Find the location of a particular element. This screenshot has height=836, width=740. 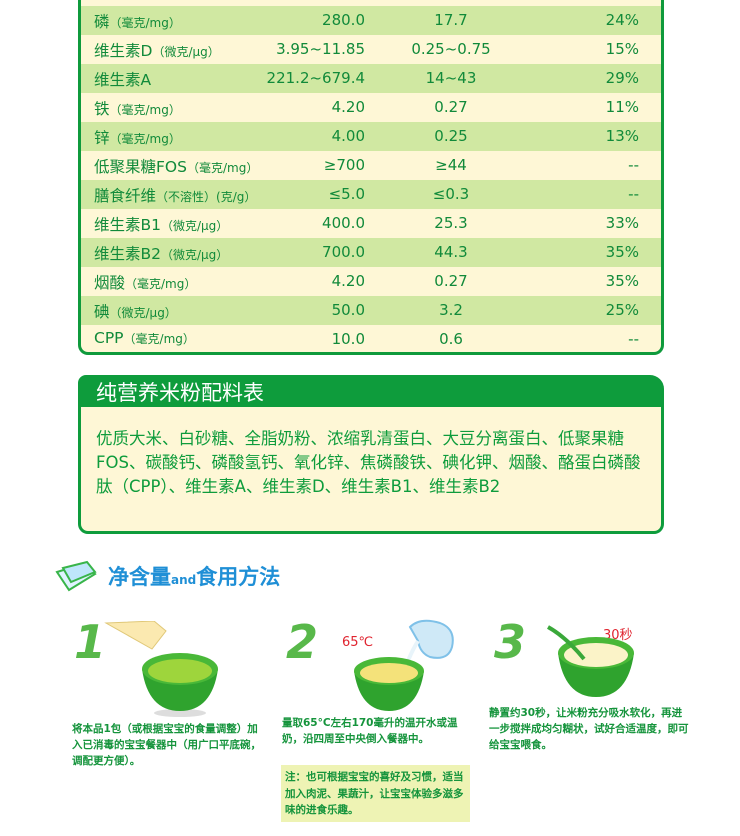

per-serving-value: 0.25~0.75 is located at coordinates (451, 49).